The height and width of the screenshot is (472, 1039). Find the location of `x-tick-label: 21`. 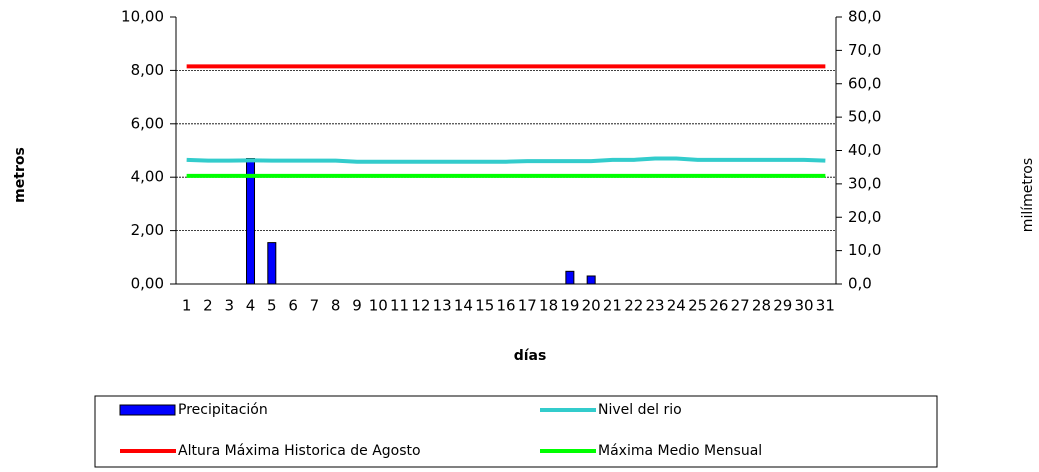

x-tick-label: 21 is located at coordinates (612, 306).